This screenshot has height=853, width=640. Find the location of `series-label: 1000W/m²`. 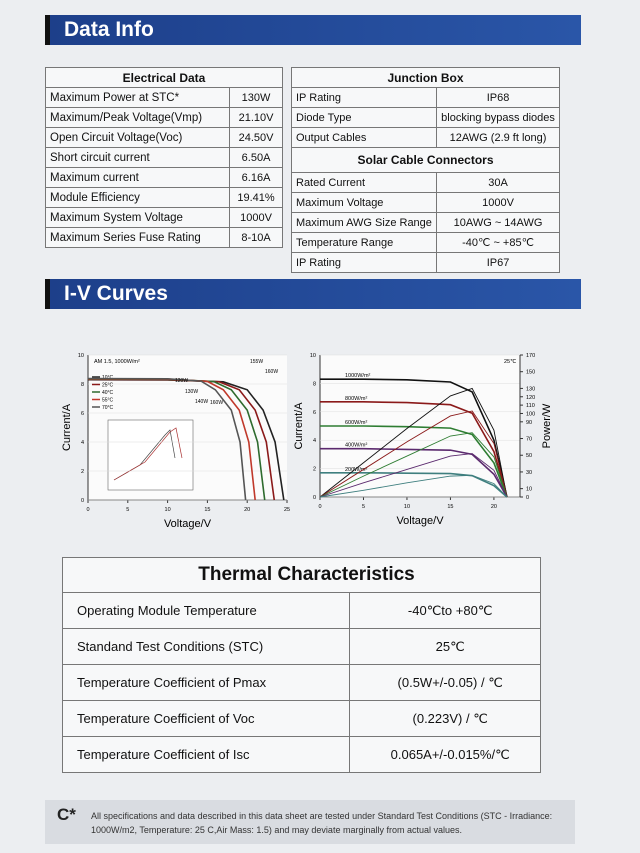

series-label: 1000W/m² is located at coordinates (358, 376).